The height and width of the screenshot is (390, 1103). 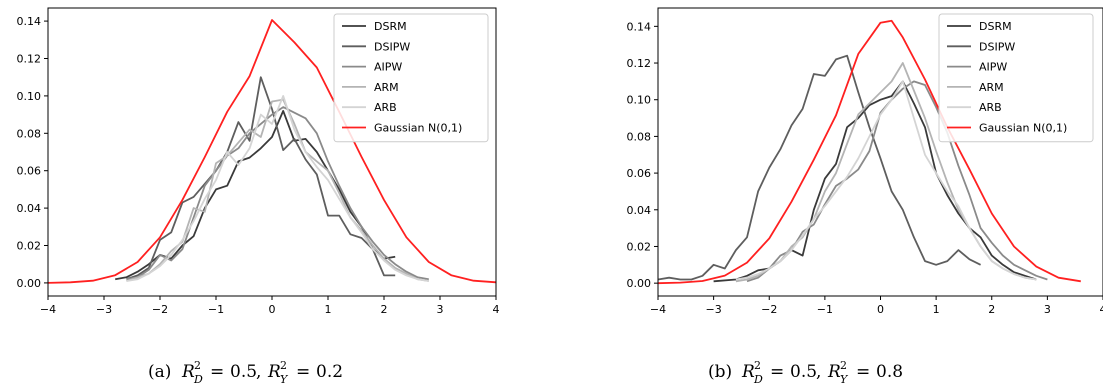 What do you see at coordinates (834, 372) in the screenshot?
I see `caption-b-ry-symbol: R` at bounding box center [834, 372].